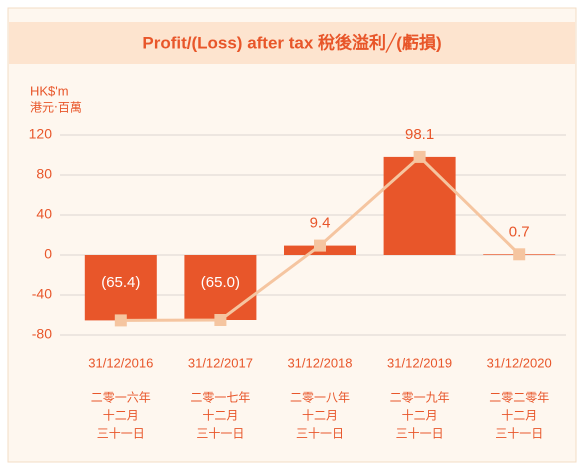 The width and height of the screenshot is (584, 469). What do you see at coordinates (419, 134) in the screenshot?
I see `value-label: 98.1` at bounding box center [419, 134].